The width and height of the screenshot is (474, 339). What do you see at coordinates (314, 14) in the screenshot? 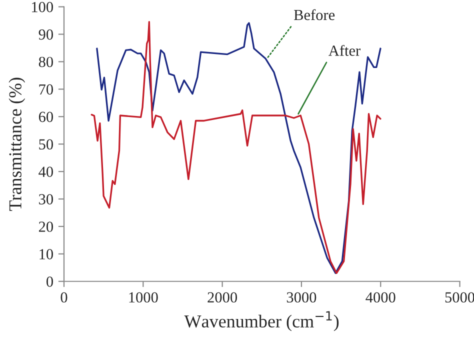
I see `annotation: Before` at bounding box center [314, 14].